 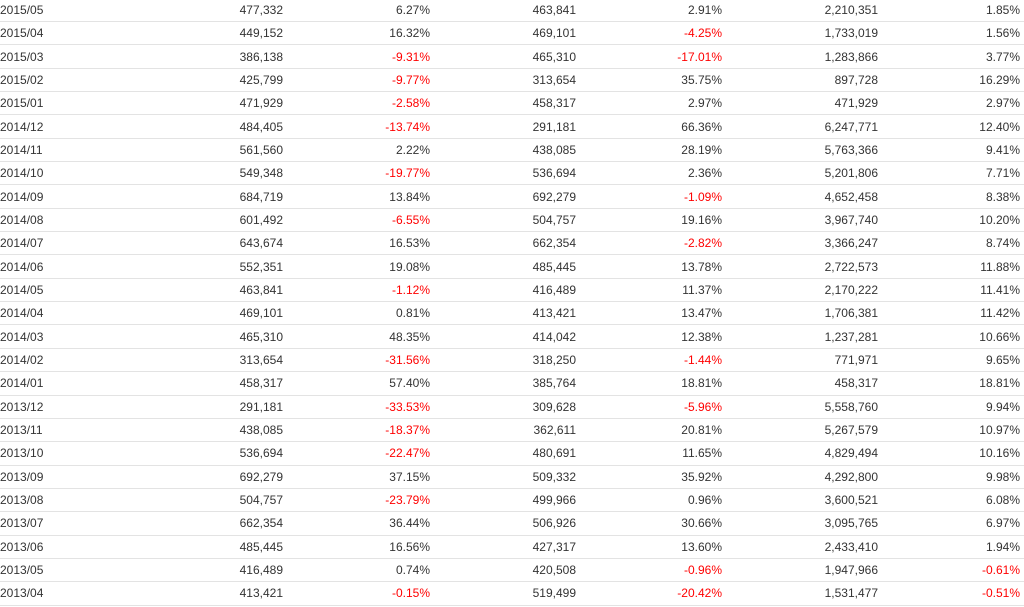 I want to click on change-cell: 35.92%, so click(x=656, y=477).